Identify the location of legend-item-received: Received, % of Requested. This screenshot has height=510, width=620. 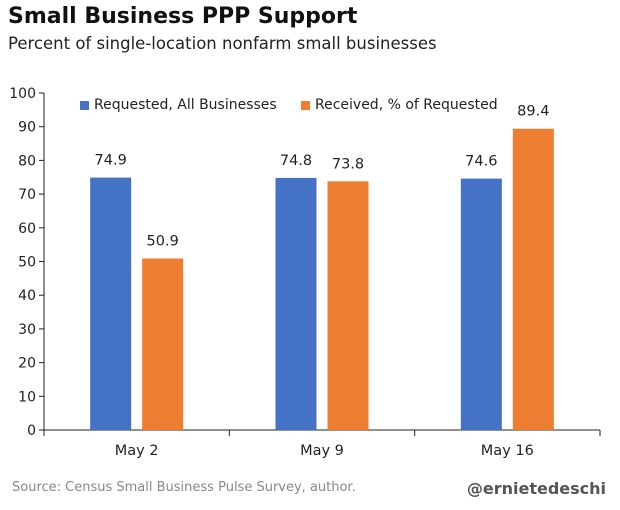
(399, 105).